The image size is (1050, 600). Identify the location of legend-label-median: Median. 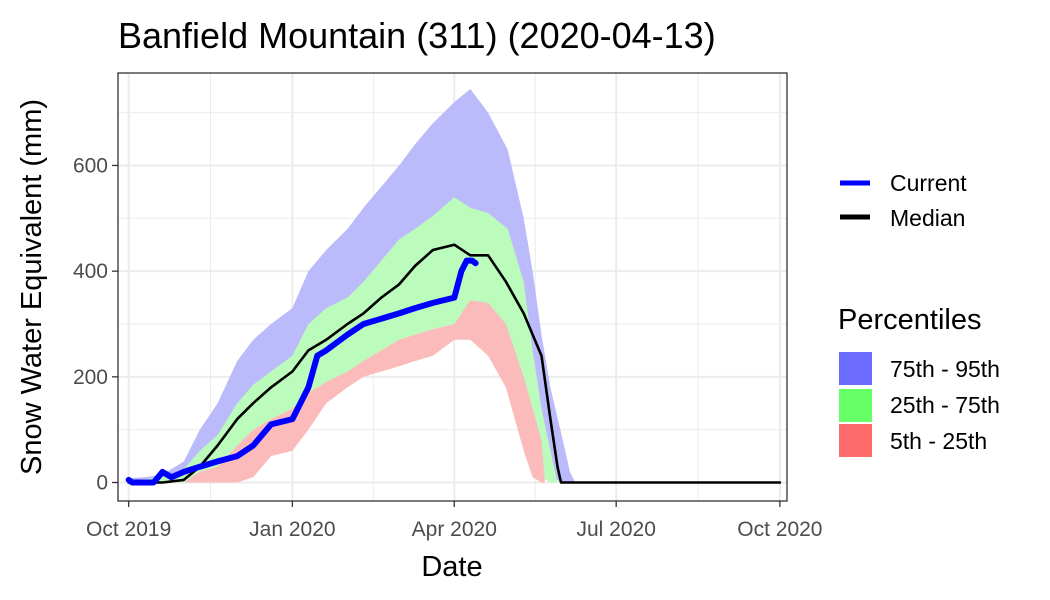
(927, 218).